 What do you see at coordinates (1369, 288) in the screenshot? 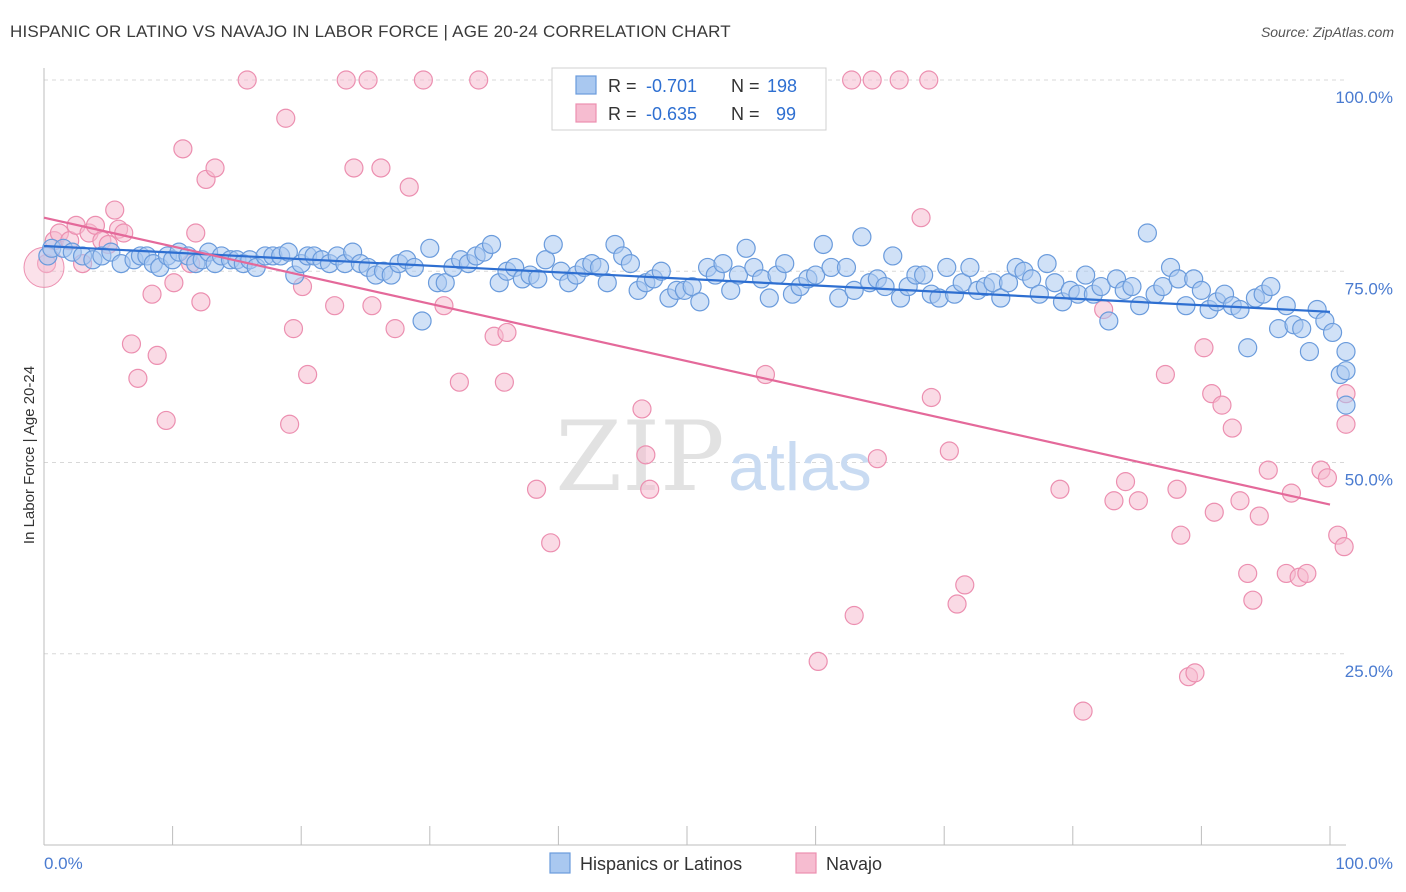
I see `y-tick-label: 75.0%` at bounding box center [1369, 288].